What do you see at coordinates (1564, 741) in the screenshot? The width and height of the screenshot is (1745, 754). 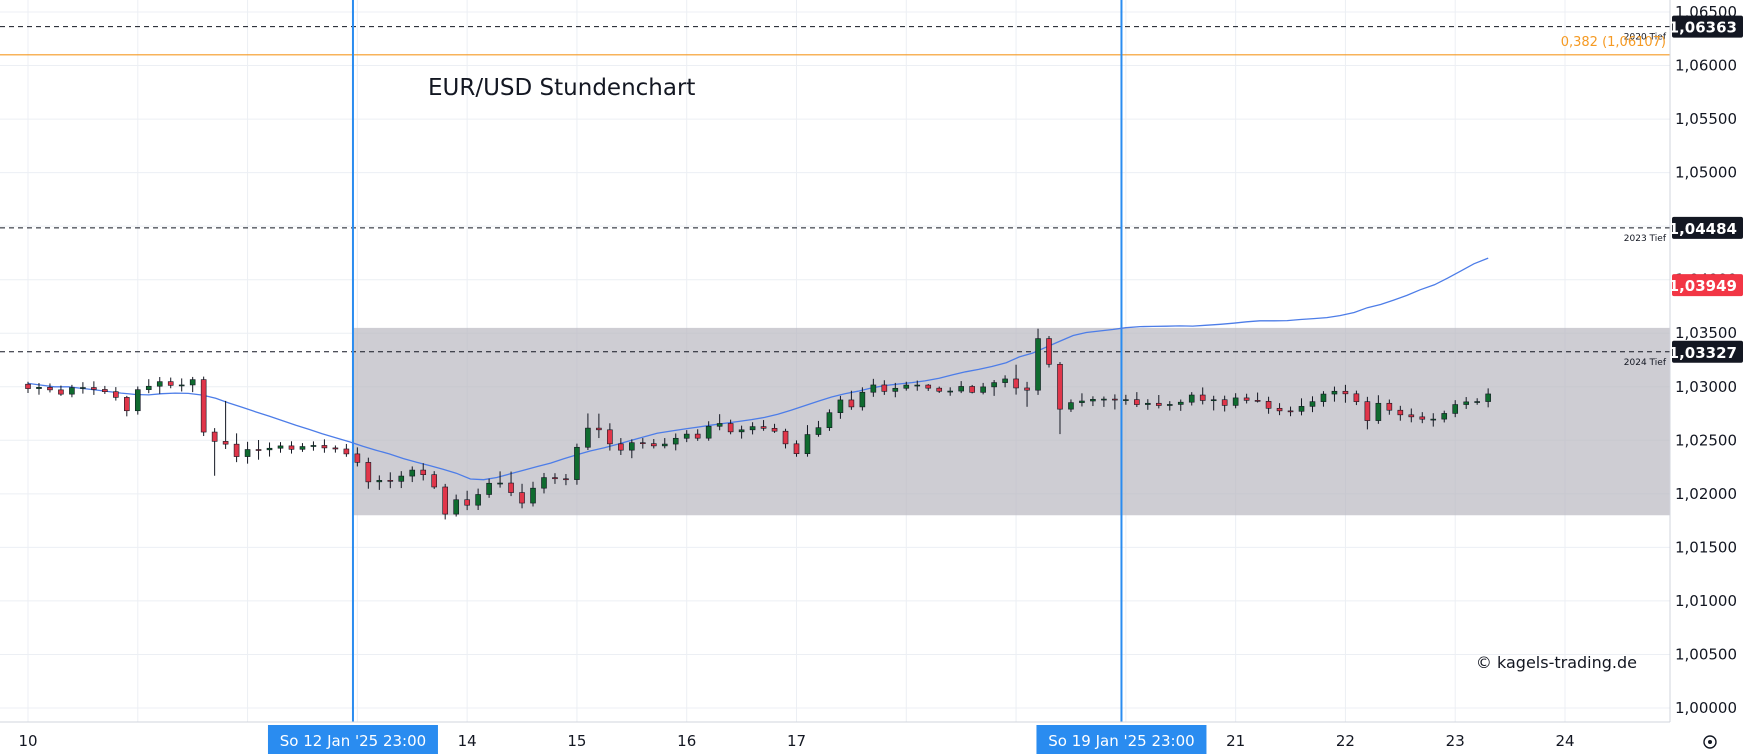 I see `x-tick-label: 24` at bounding box center [1564, 741].